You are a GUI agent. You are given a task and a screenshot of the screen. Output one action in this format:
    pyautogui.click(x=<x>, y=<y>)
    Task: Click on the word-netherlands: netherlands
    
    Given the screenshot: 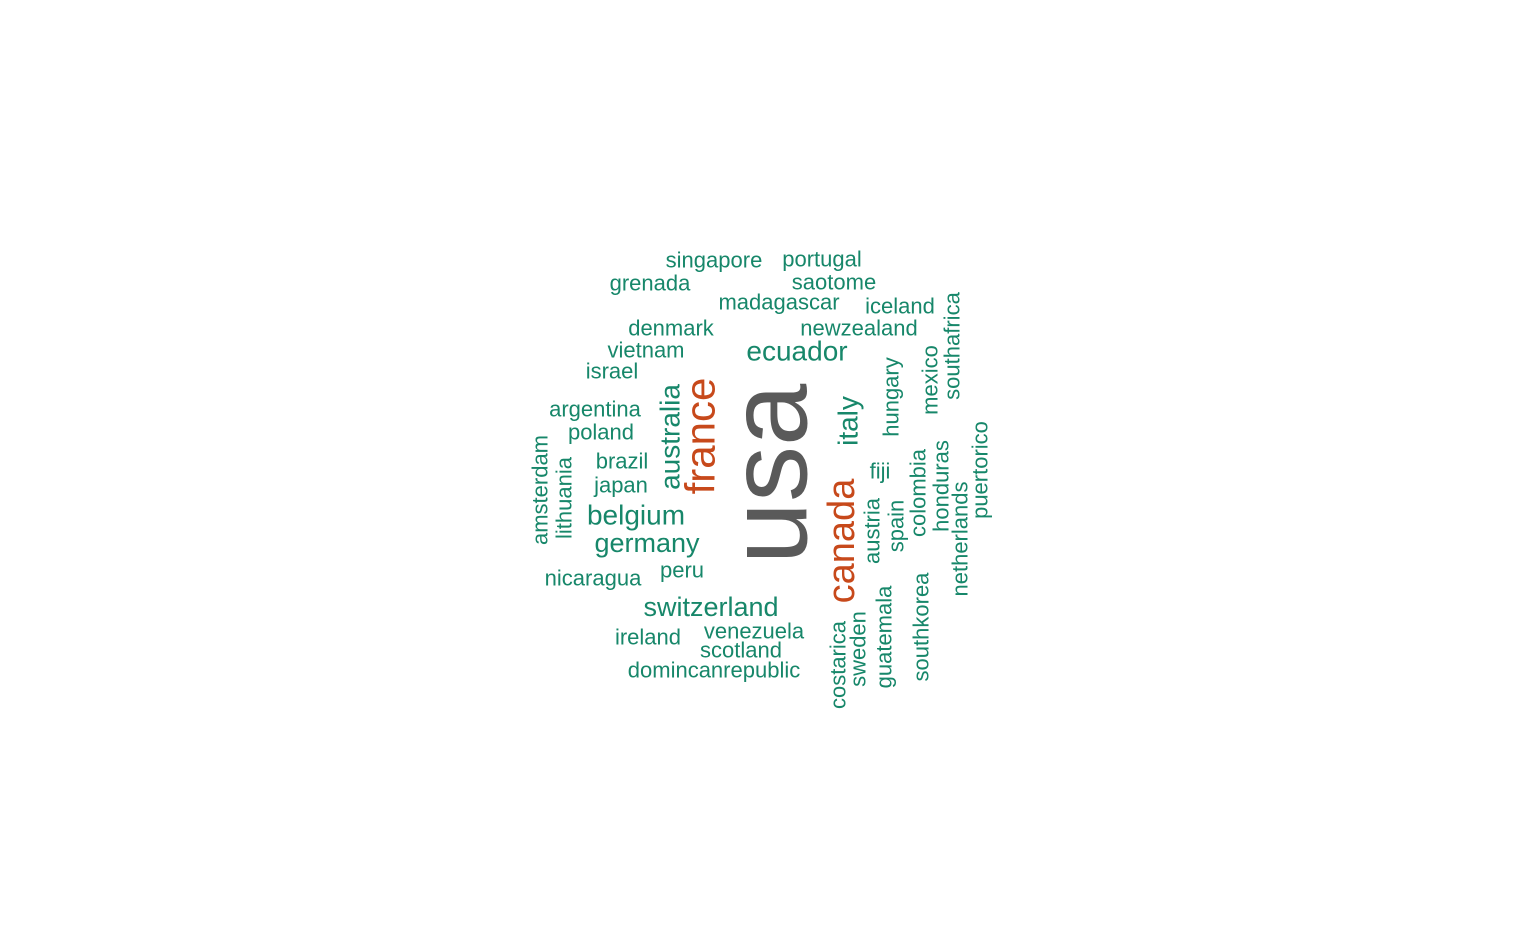 What is the action you would take?
    pyautogui.click(x=960, y=539)
    